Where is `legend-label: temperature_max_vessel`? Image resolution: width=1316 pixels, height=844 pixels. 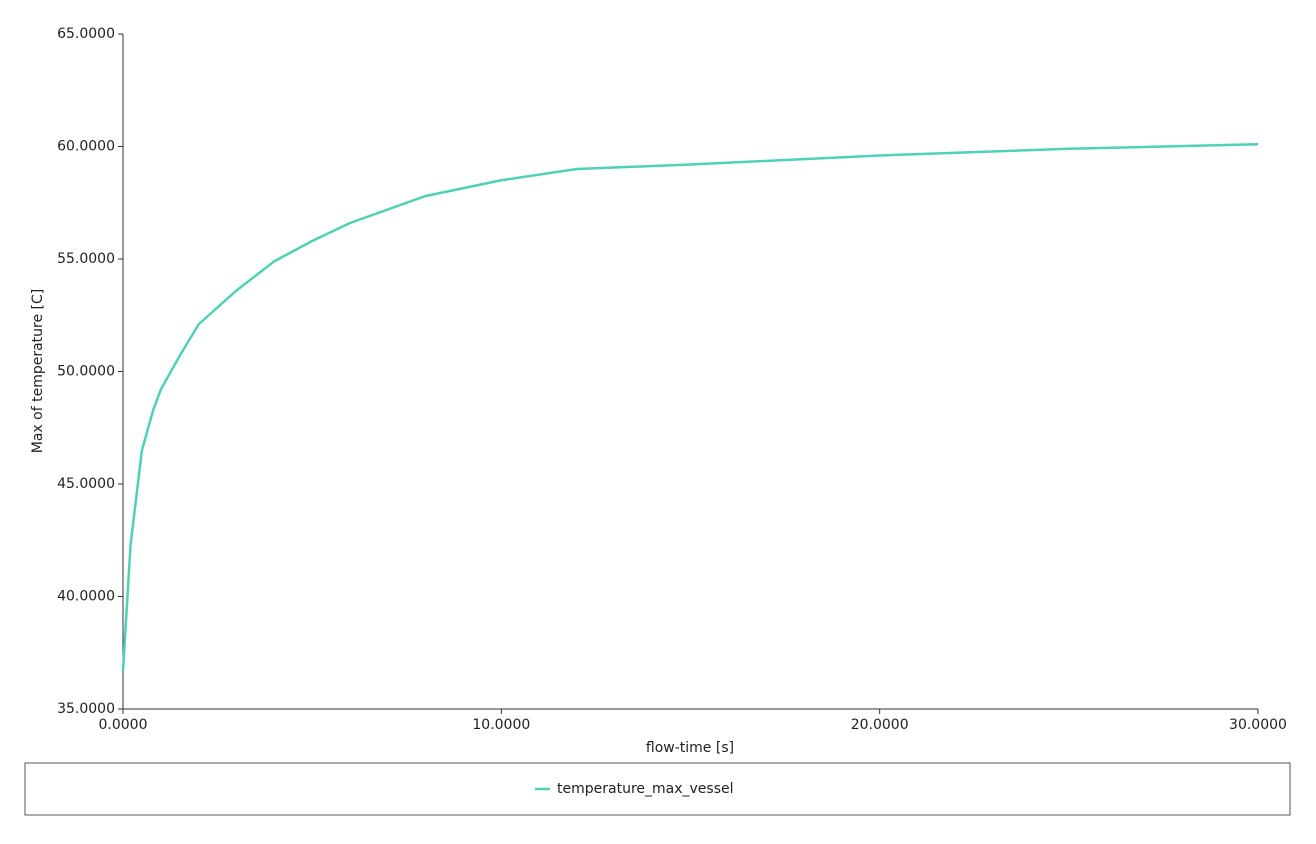 legend-label: temperature_max_vessel is located at coordinates (645, 789).